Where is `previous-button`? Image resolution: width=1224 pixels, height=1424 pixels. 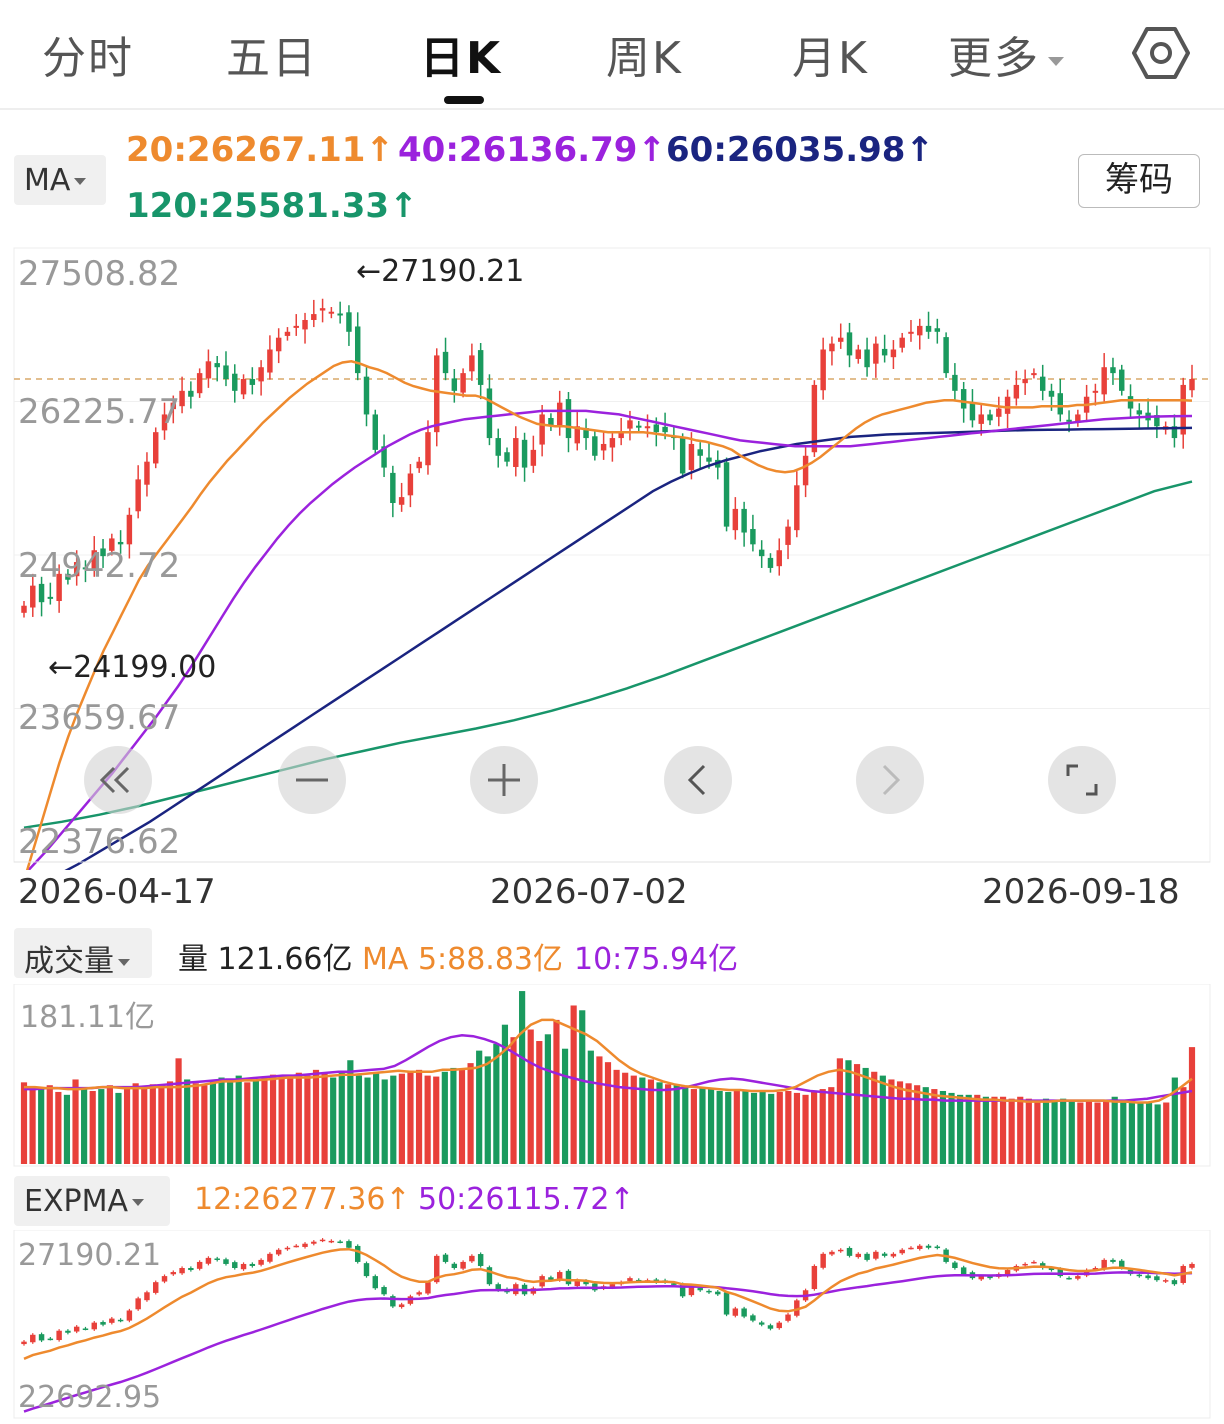 previous-button is located at coordinates (698, 780).